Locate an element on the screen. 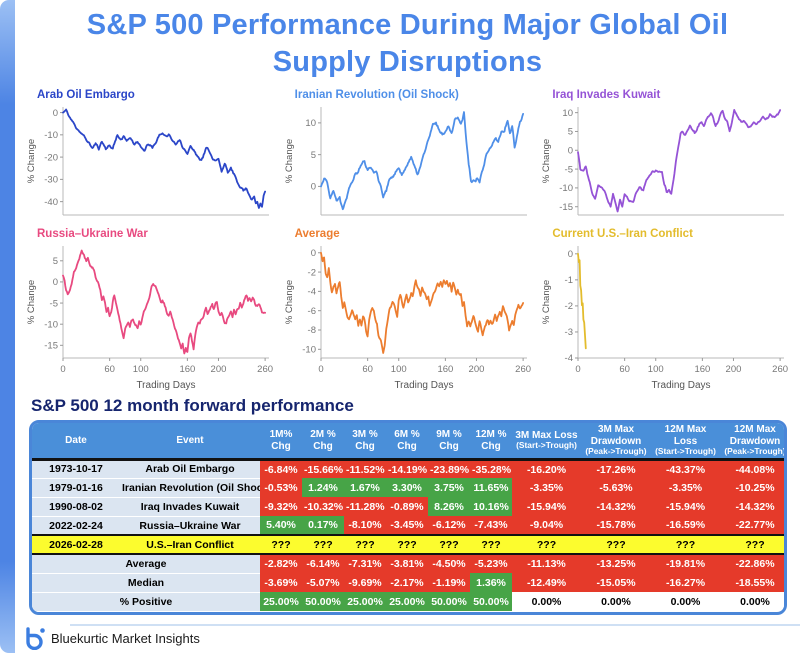 The width and height of the screenshot is (800, 653). table-cell: -6.84% is located at coordinates (281, 469).